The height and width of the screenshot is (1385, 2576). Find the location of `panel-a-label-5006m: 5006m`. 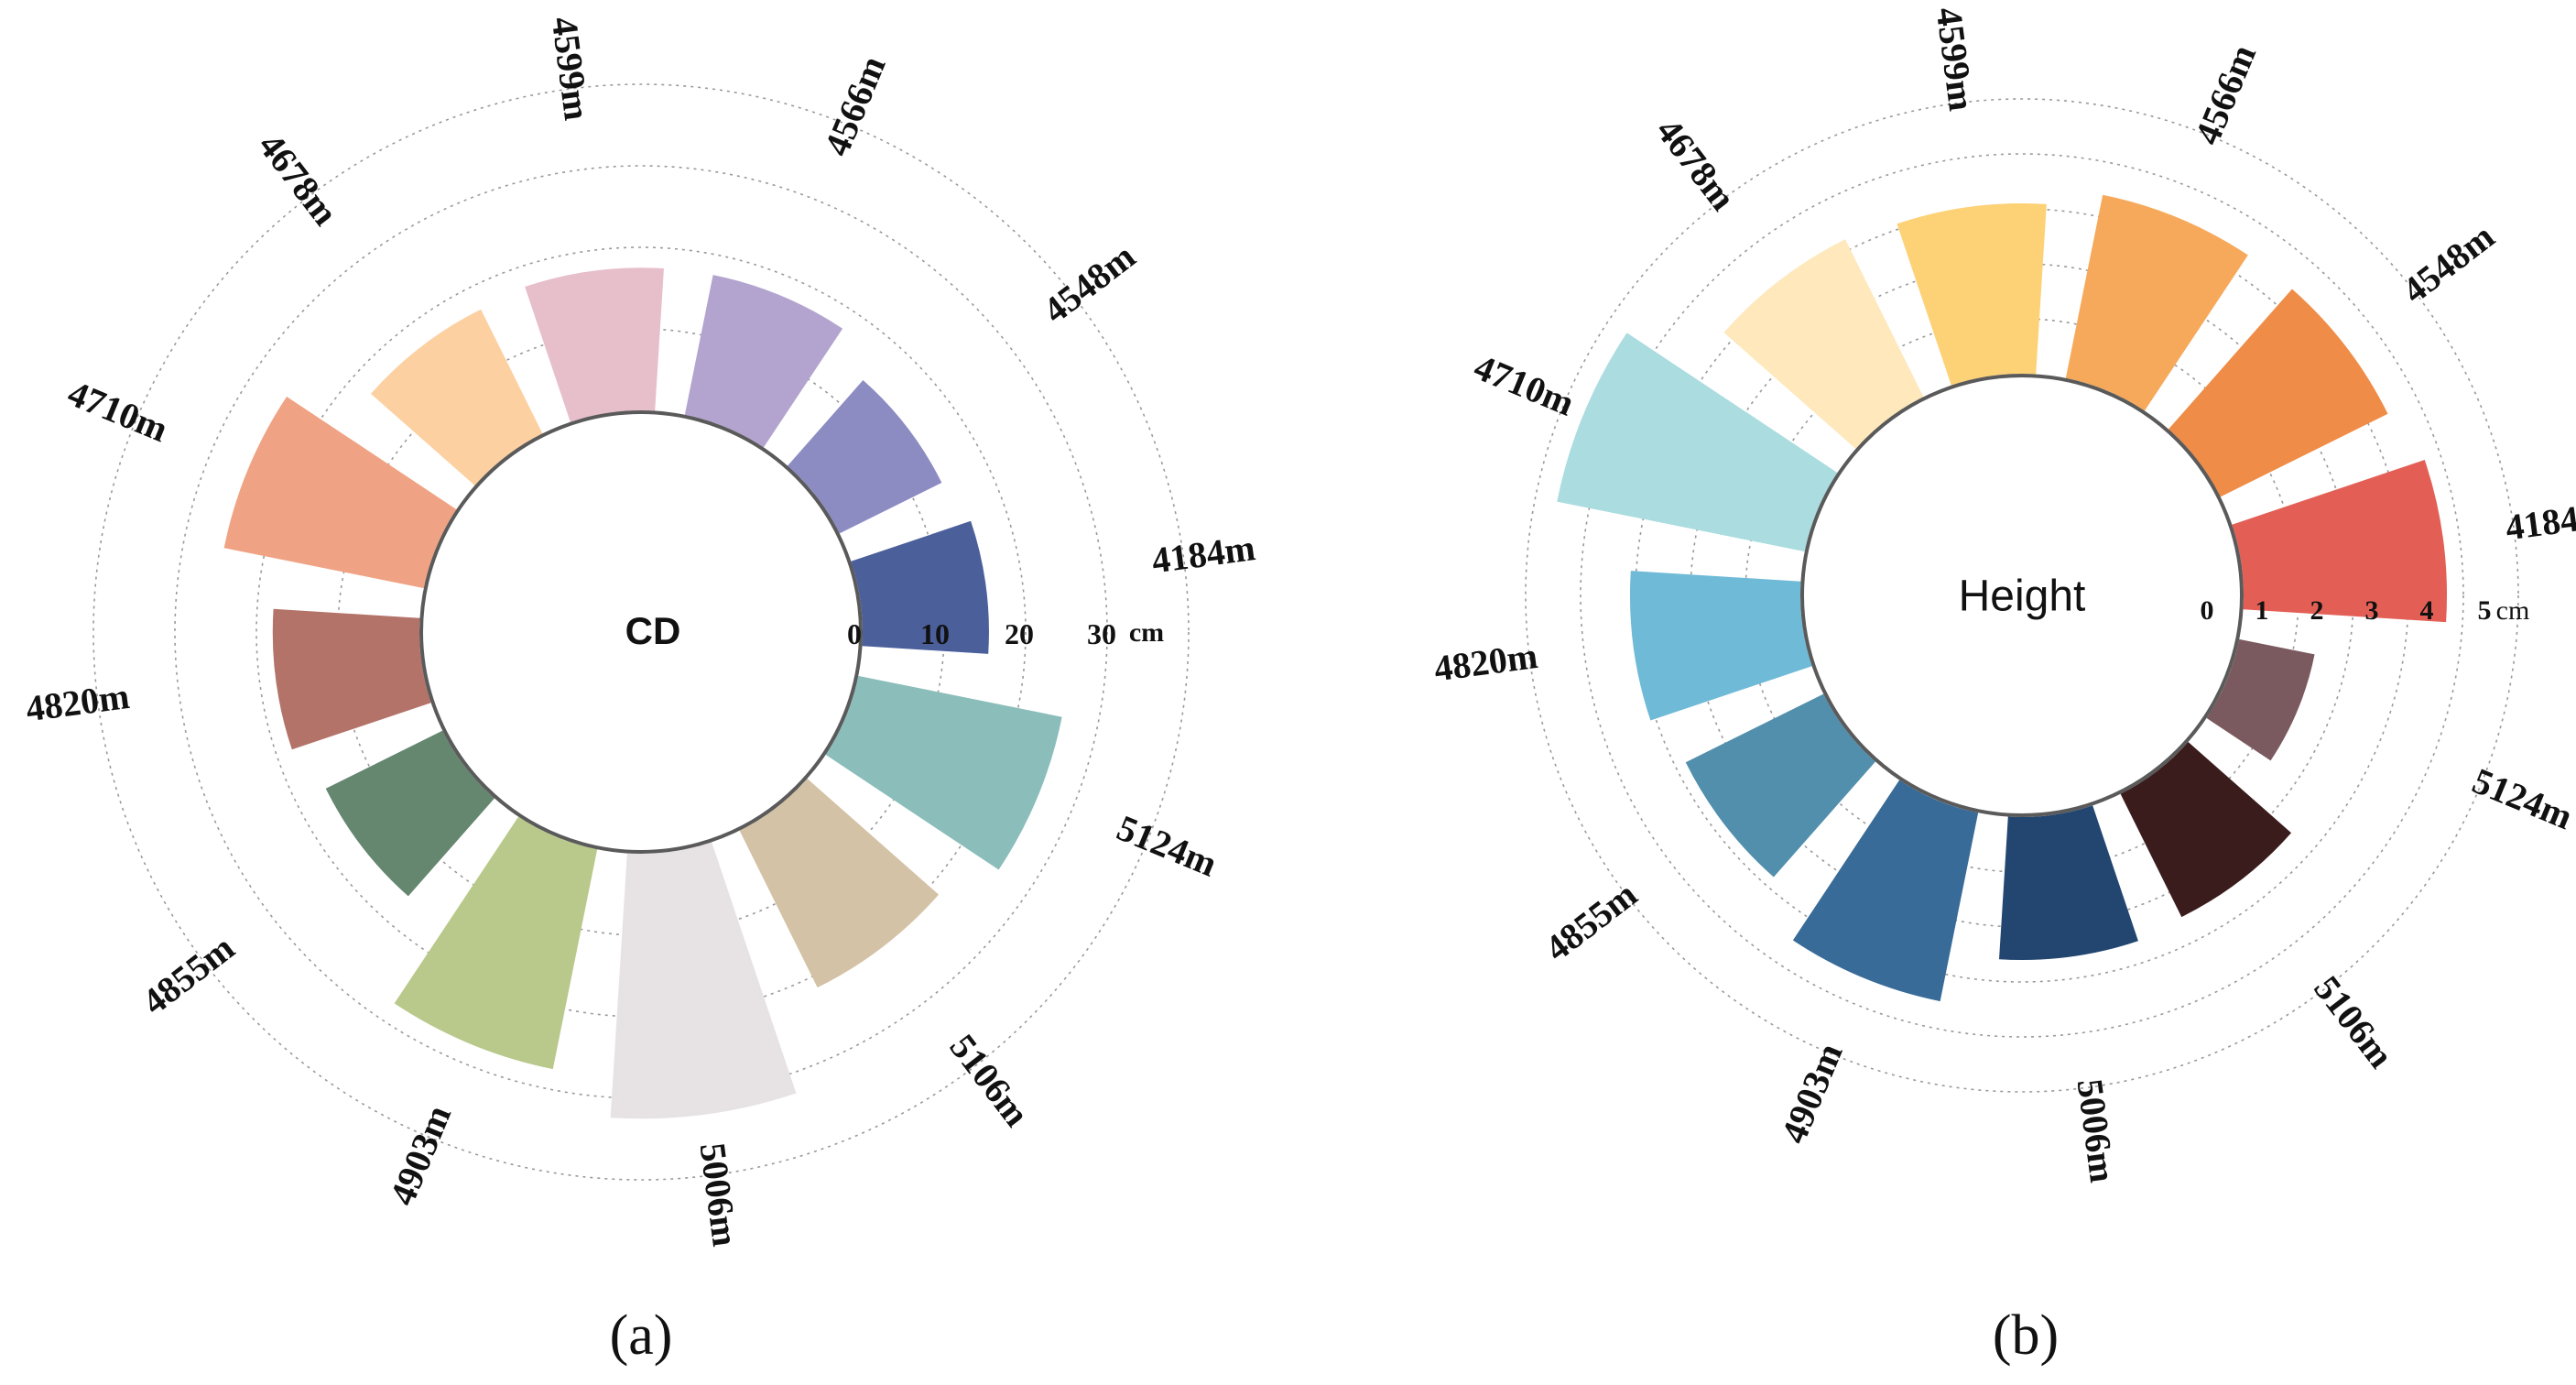

panel-a-label-5006m: 5006m is located at coordinates (718, 1194).